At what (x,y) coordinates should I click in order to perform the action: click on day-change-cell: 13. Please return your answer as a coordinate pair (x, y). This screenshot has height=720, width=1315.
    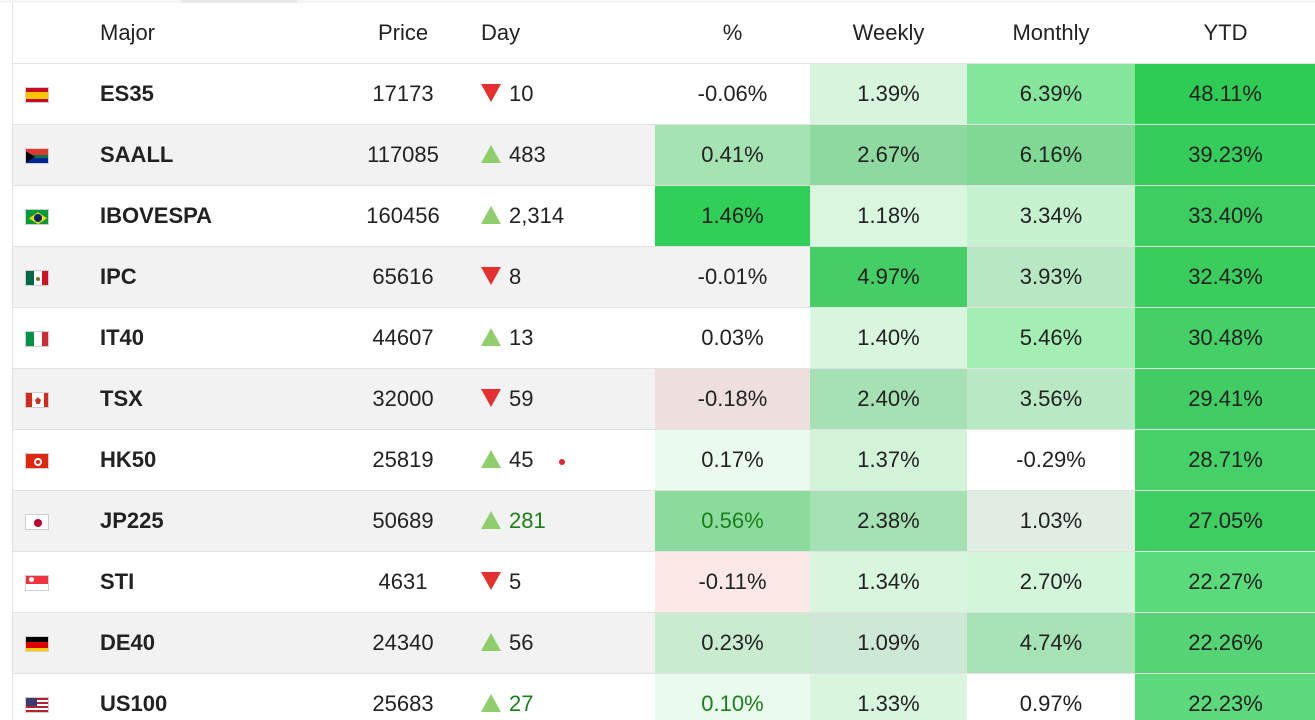
    Looking at the image, I should click on (561, 338).